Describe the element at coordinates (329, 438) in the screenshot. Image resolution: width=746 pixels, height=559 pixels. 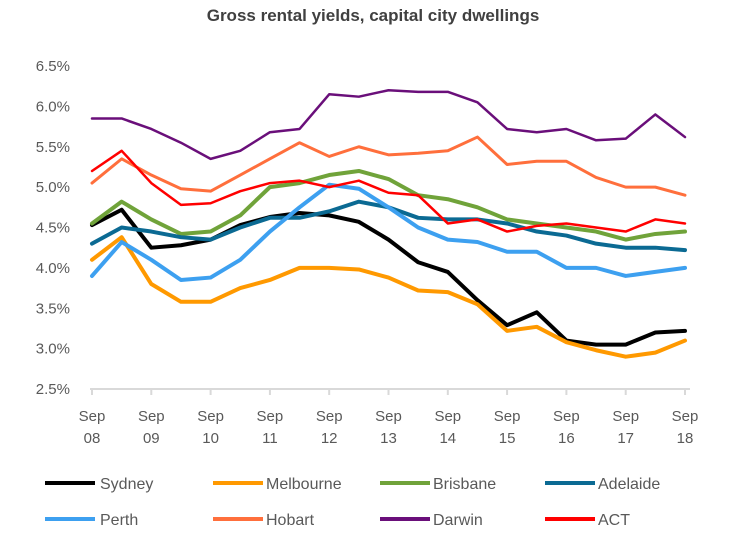
I see `x-tick-label-year: 12` at that location.